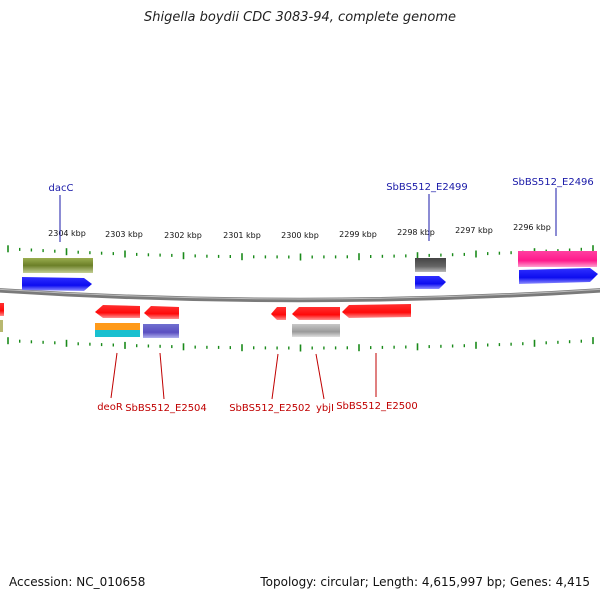  What do you see at coordinates (300, 253) in the screenshot?
I see `outer-tick-row` at bounding box center [300, 253].